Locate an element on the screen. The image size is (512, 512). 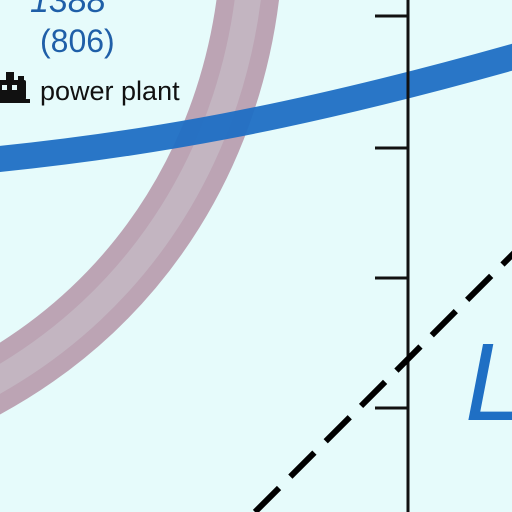
vertical-axis is located at coordinates (392, 256).